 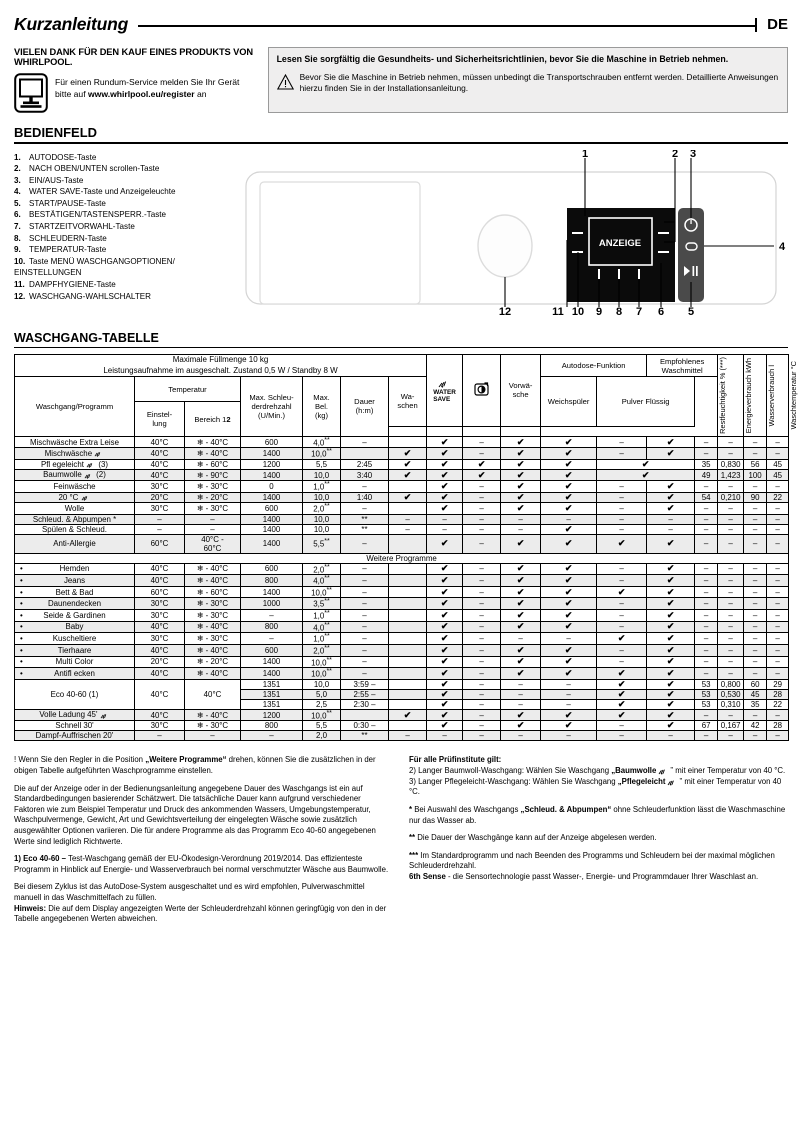 I want to click on callout-11: 11, so click(x=558, y=310).